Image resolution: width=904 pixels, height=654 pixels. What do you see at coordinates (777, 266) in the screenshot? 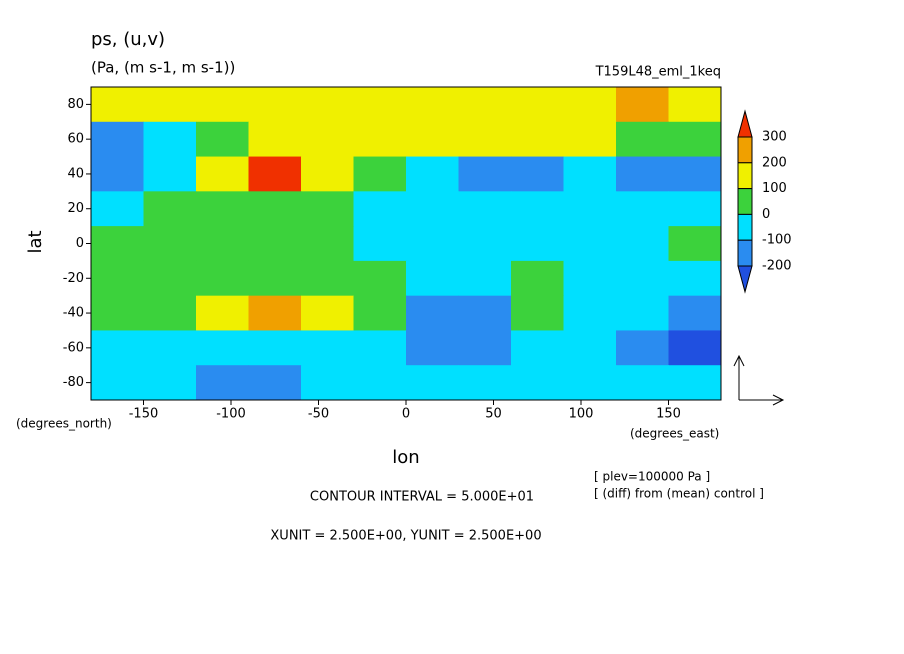
I see `colorbar-label: -200` at bounding box center [777, 266].